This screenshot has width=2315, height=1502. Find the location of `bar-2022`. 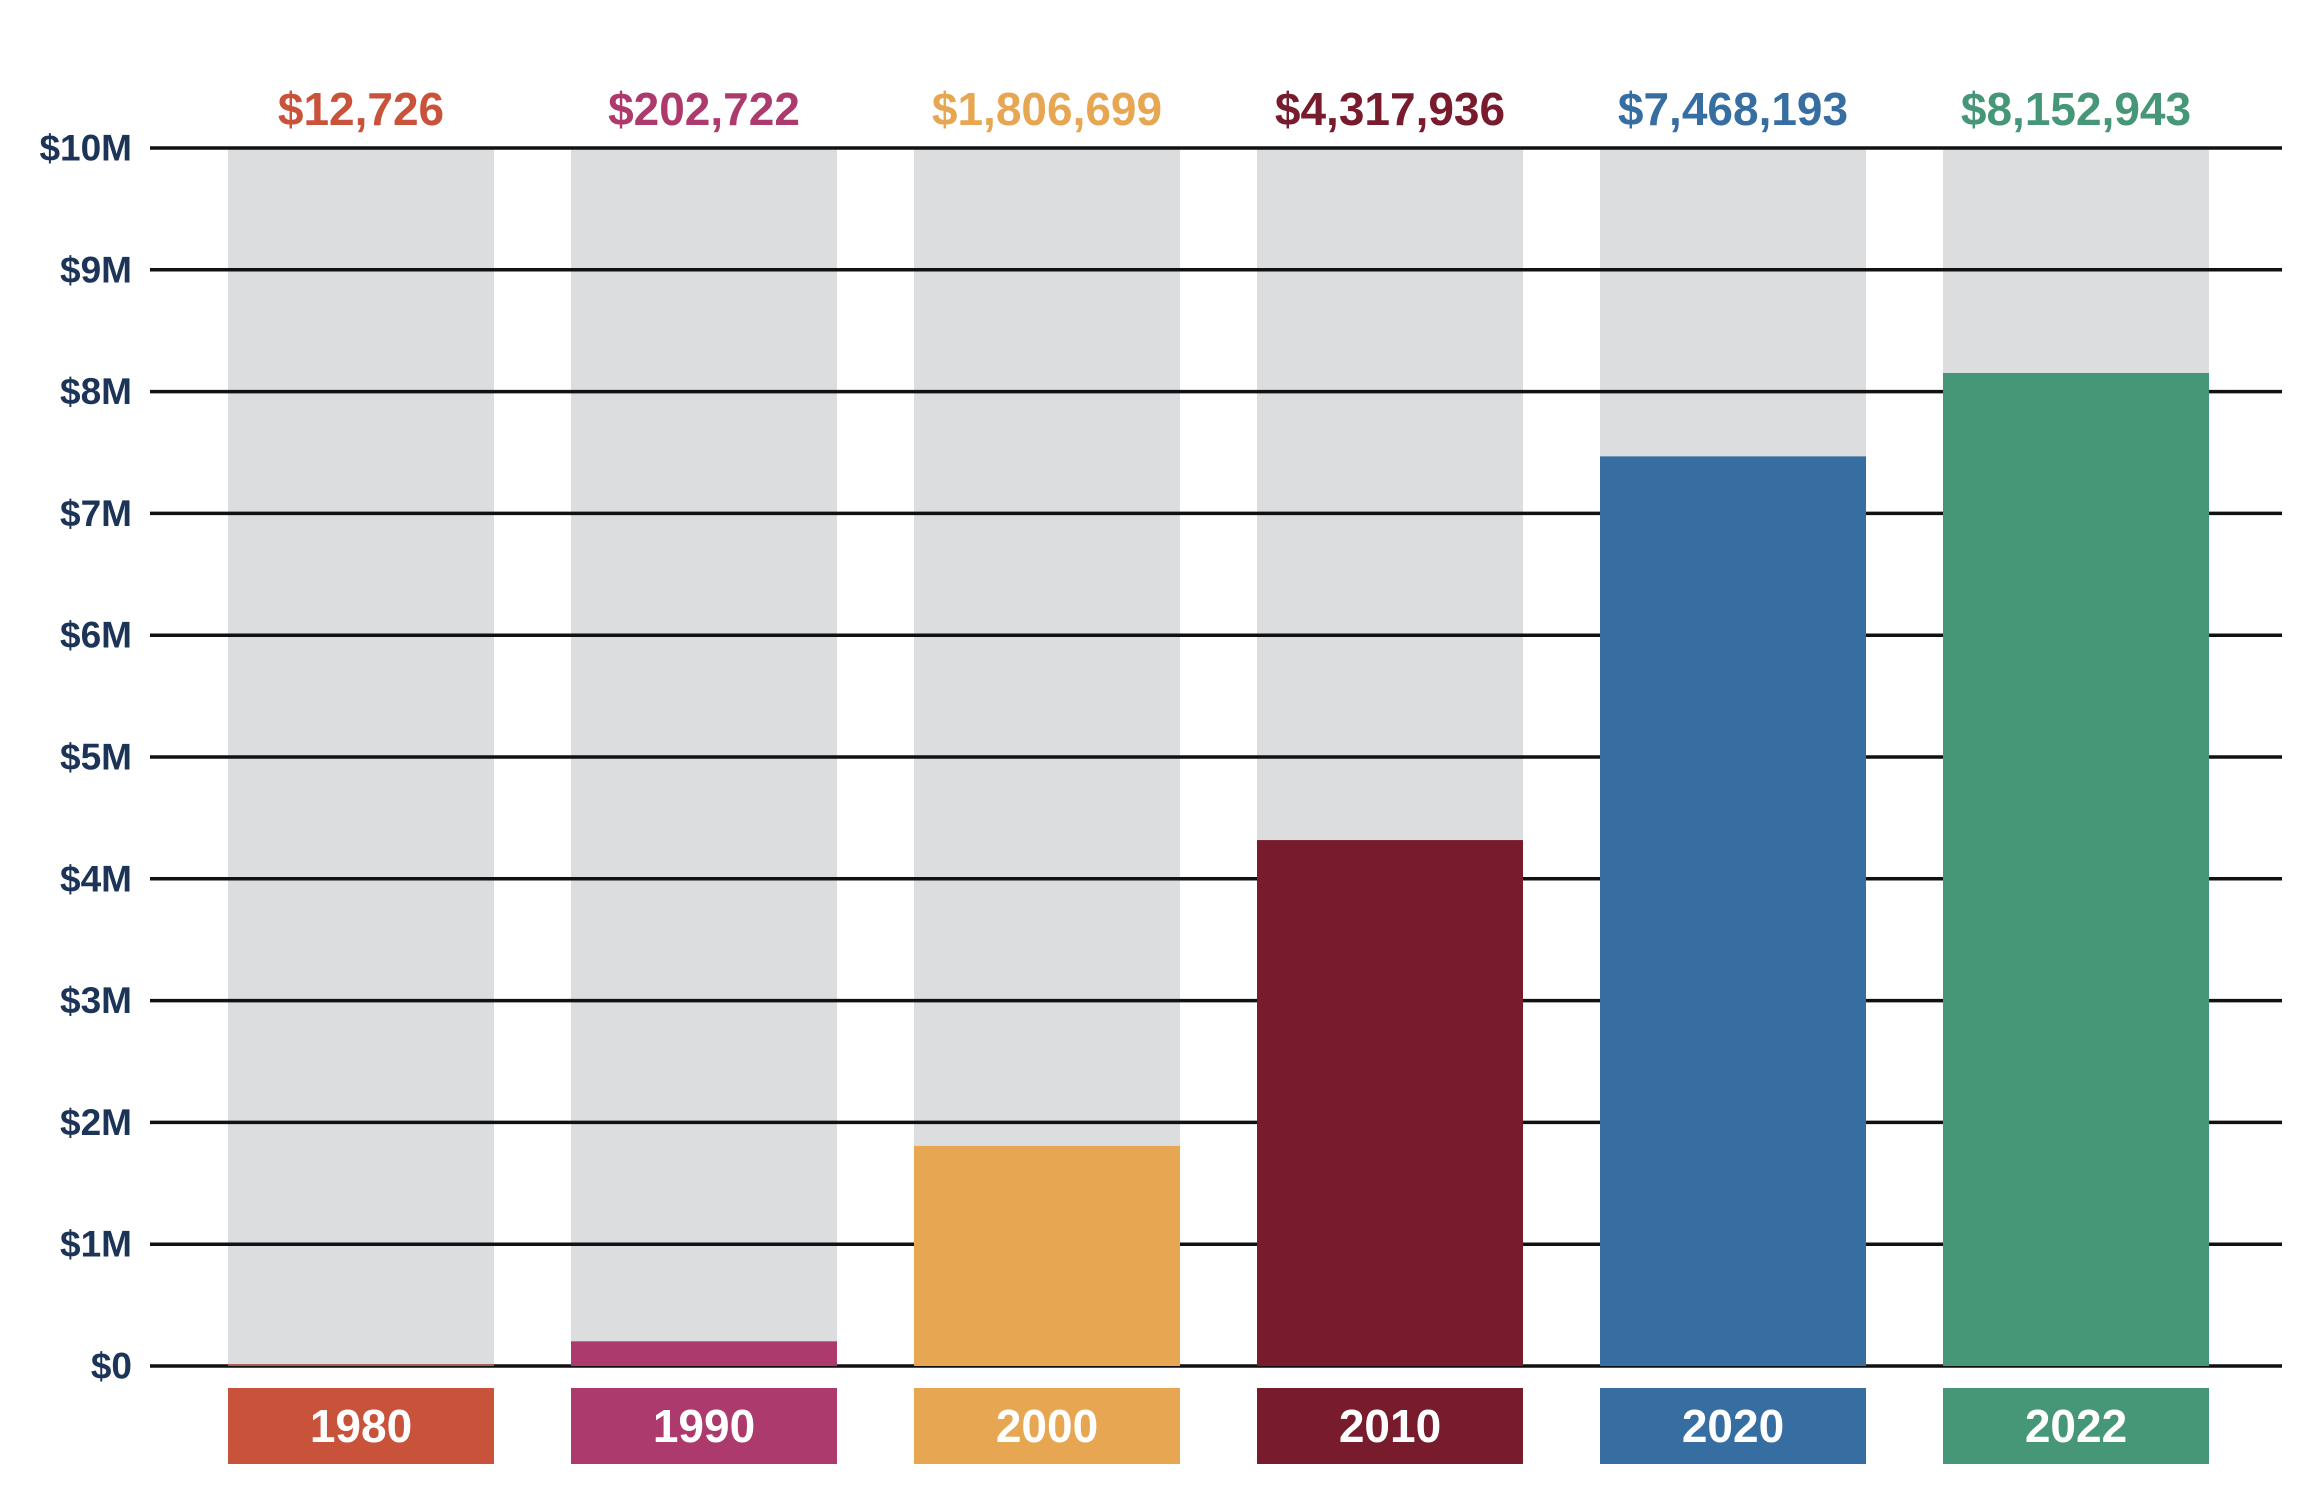

bar-2022 is located at coordinates (2076, 869).